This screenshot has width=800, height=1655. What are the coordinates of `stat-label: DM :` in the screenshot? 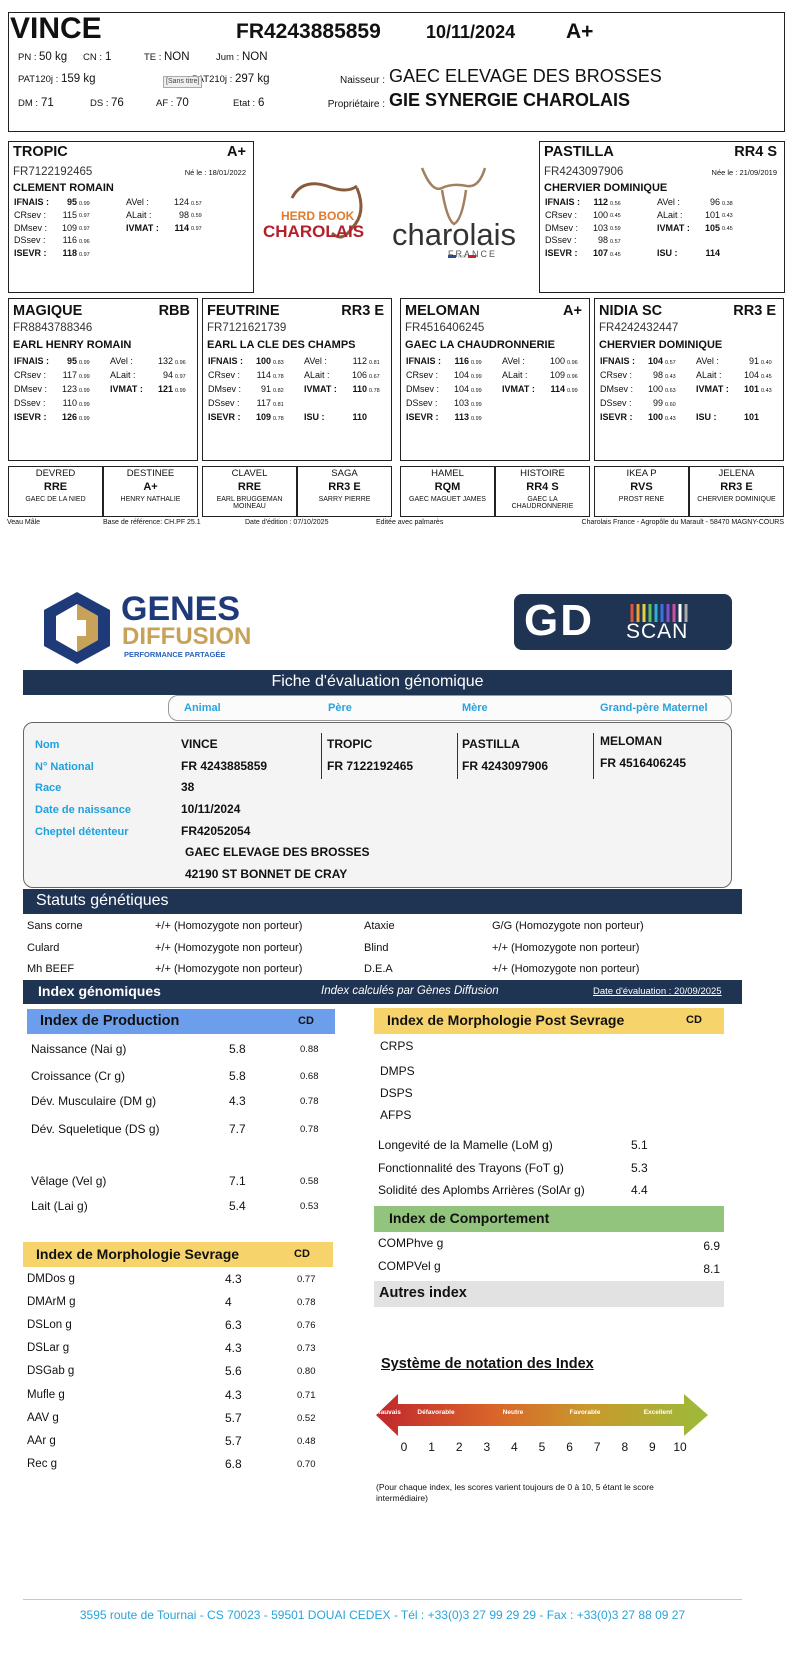 It's located at (28, 103).